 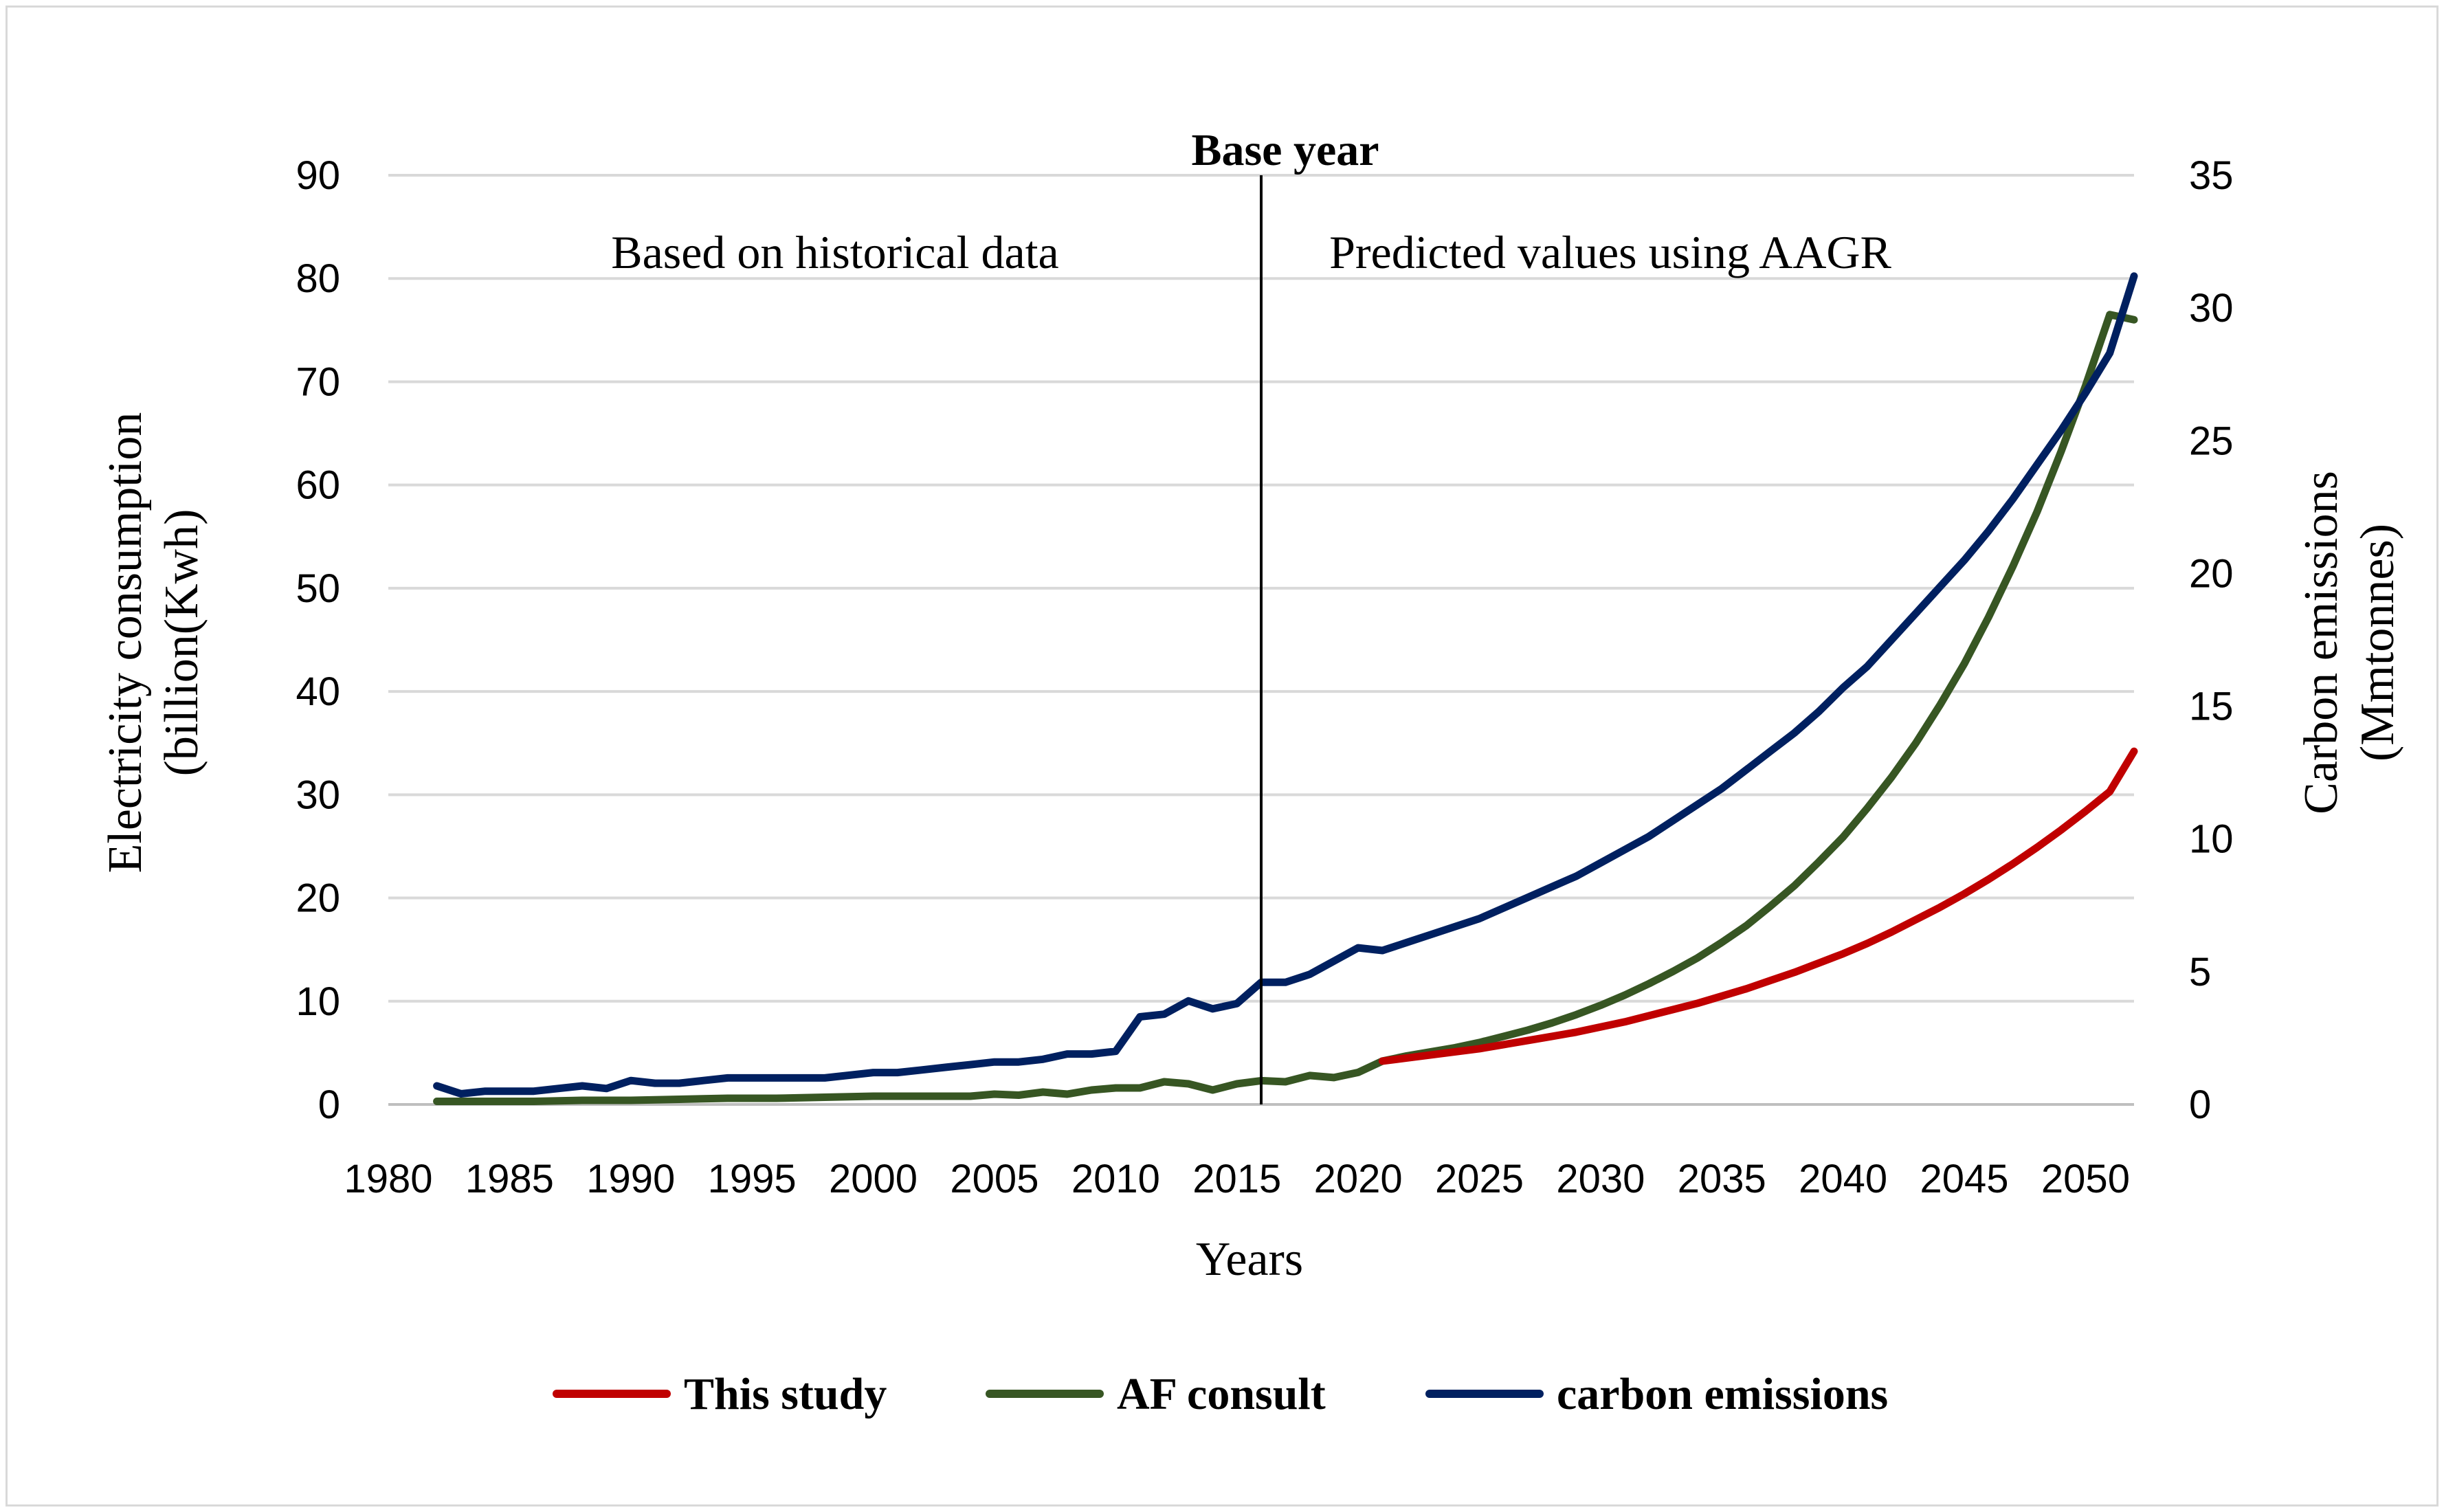 I want to click on left-y-tick-label: 70, so click(x=318, y=381).